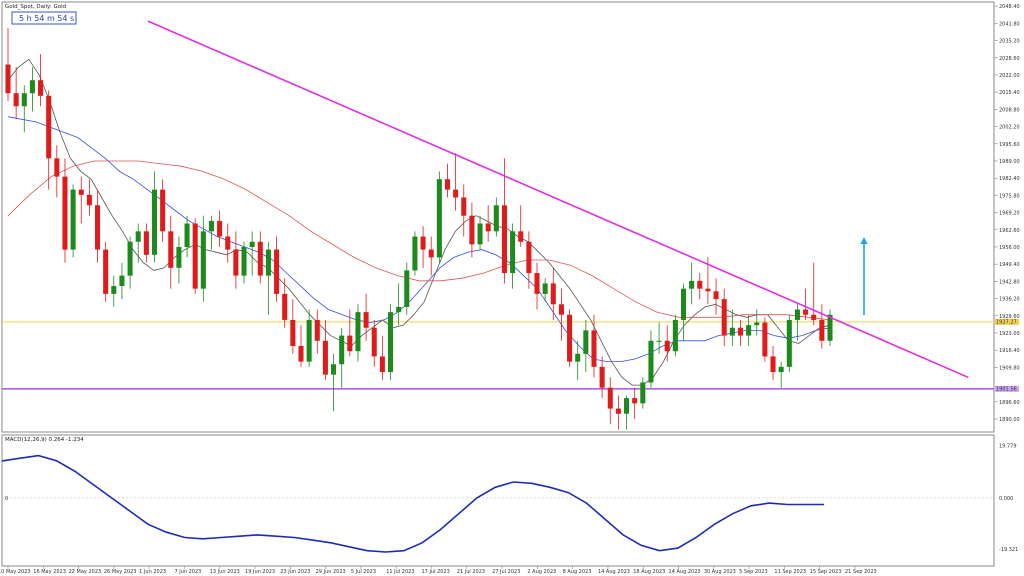 The height and width of the screenshot is (576, 1024). What do you see at coordinates (1009, 334) in the screenshot?
I see `price-tick-label: 1923.00` at bounding box center [1009, 334].